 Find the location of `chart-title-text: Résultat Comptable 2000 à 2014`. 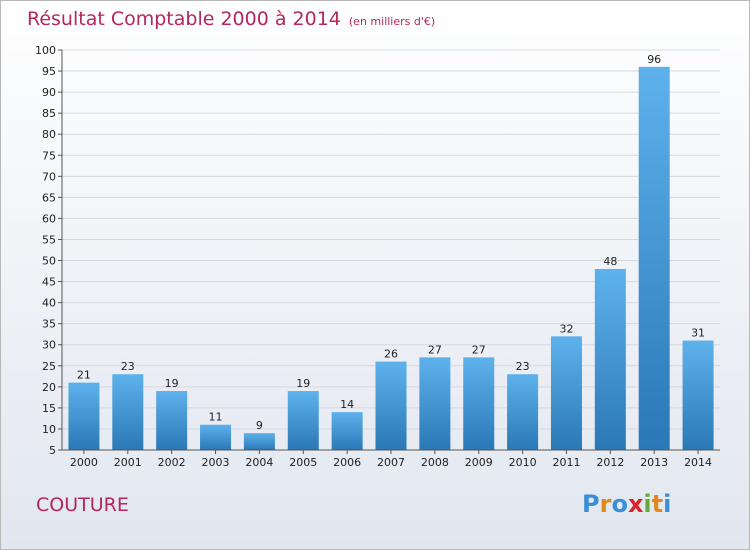

chart-title-text: Résultat Comptable 2000 à 2014 is located at coordinates (184, 19).